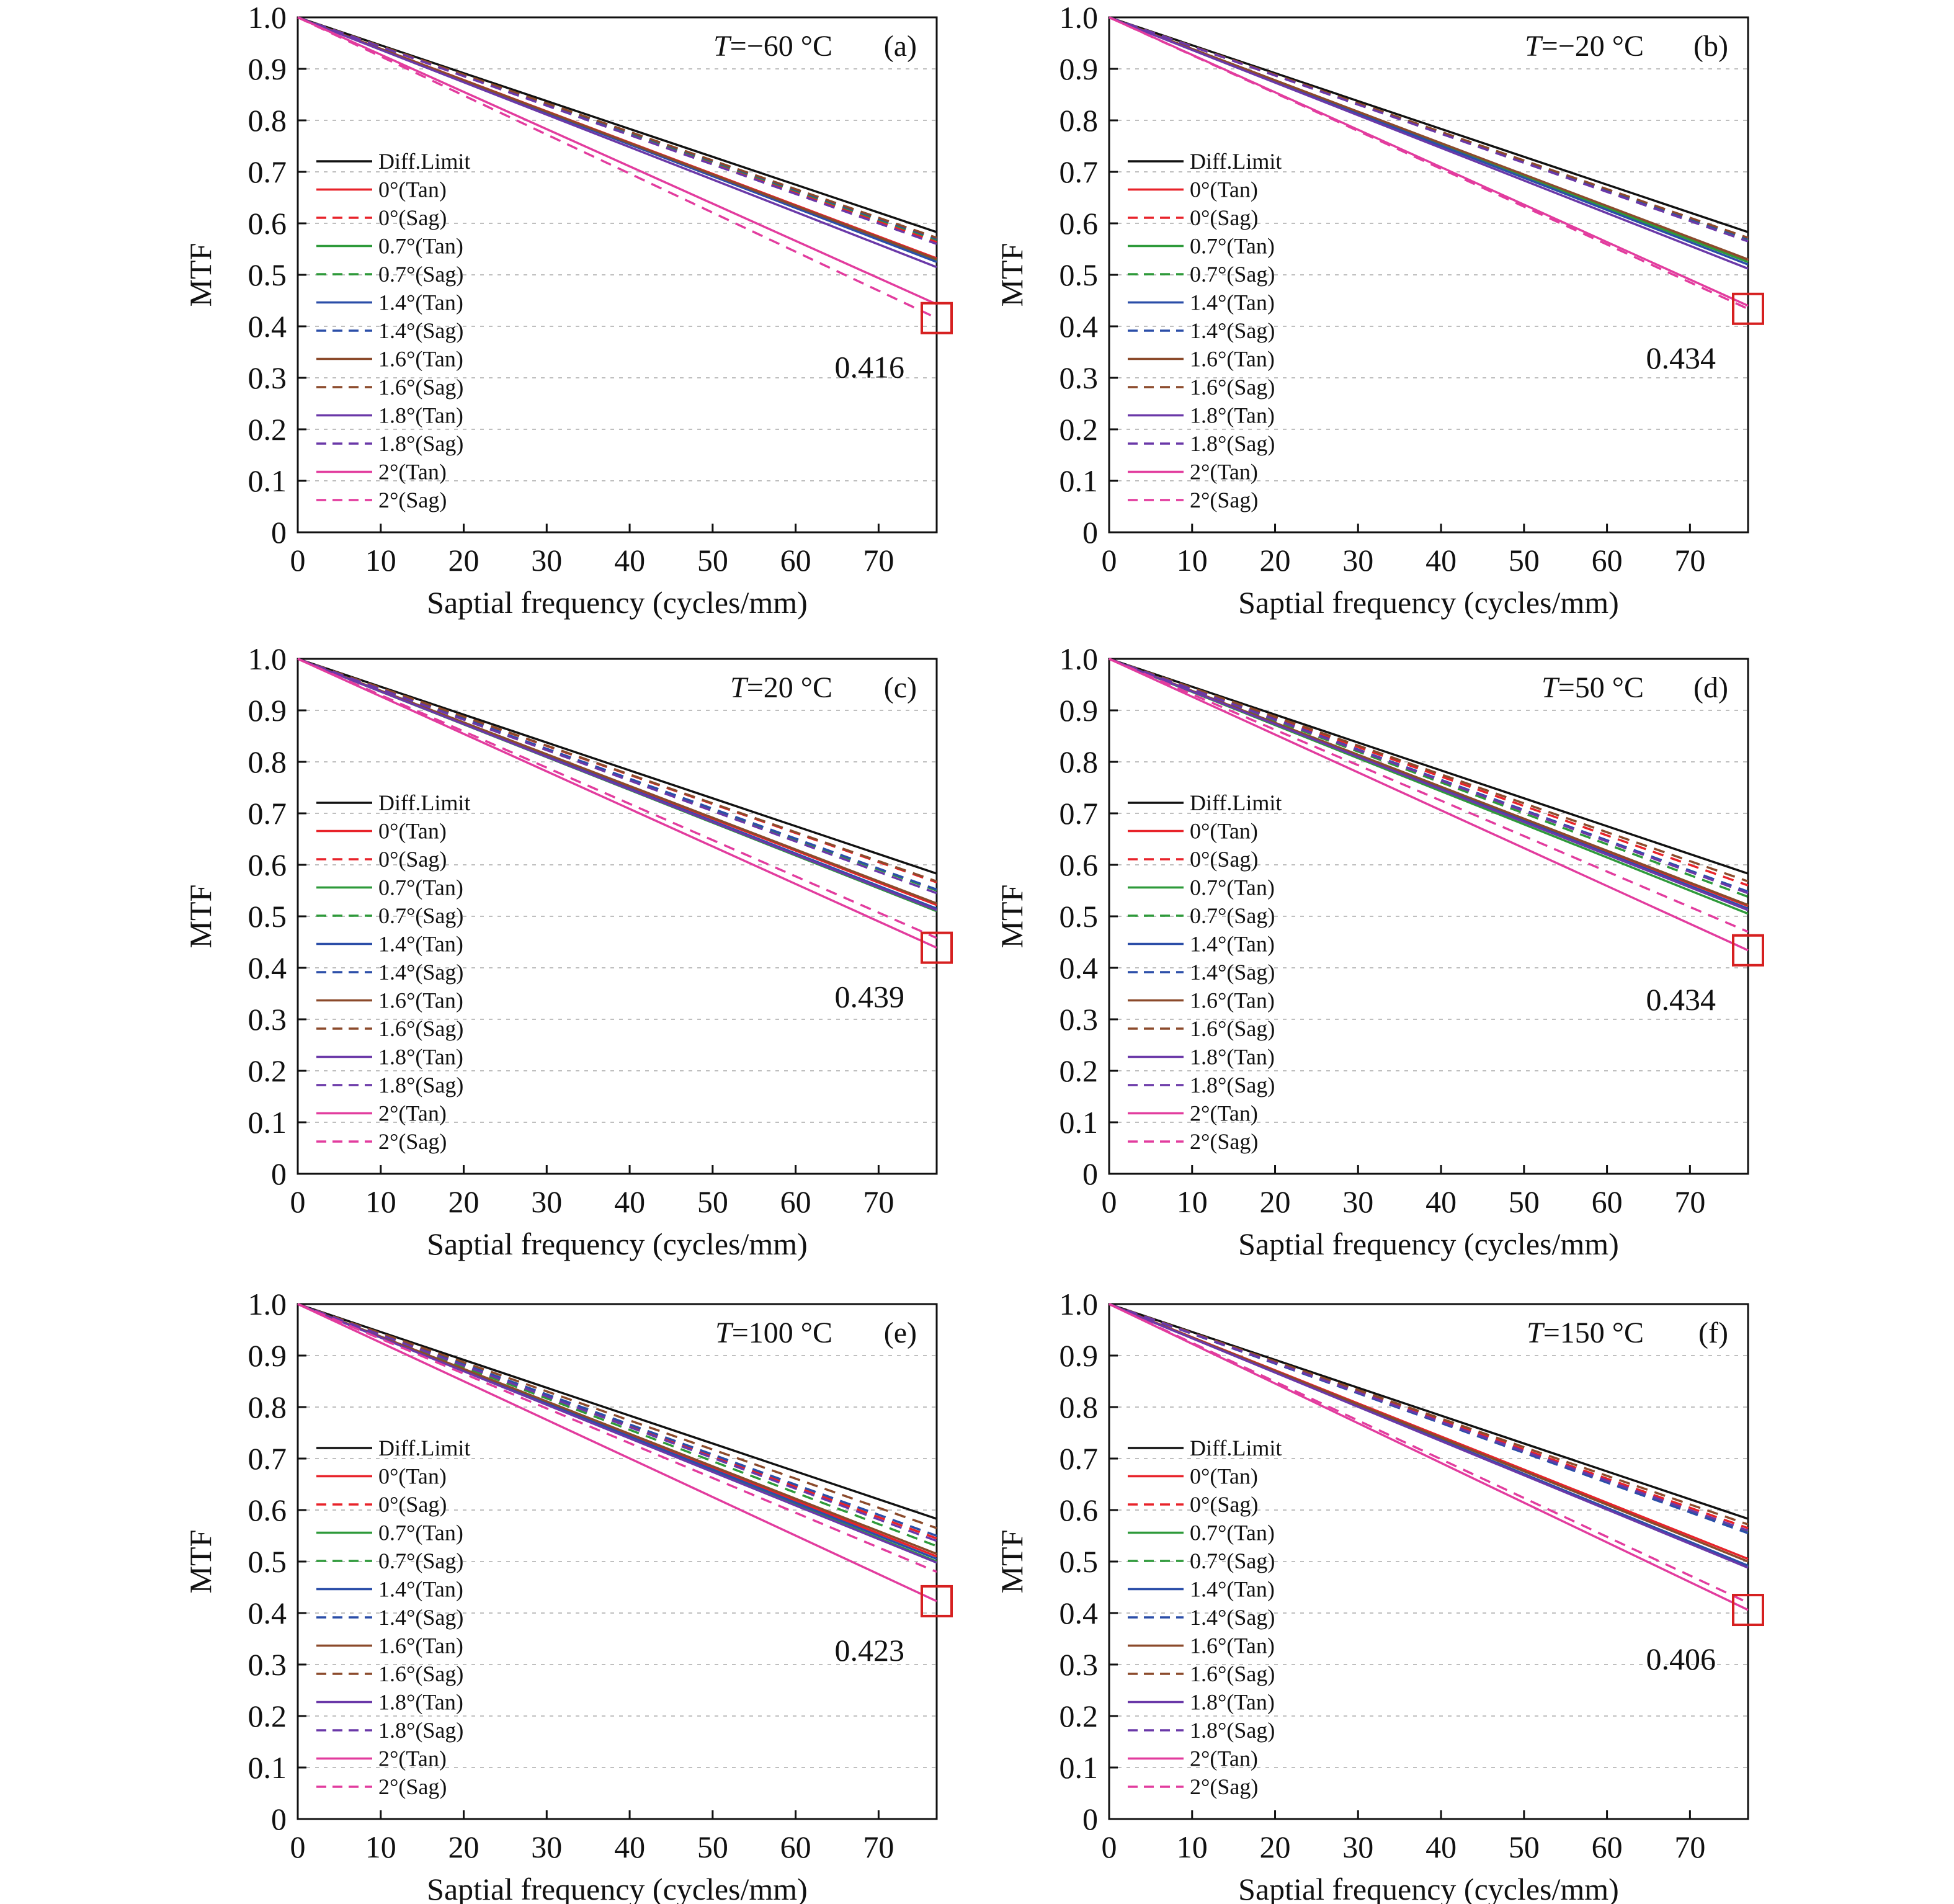 The image size is (1954, 1904). What do you see at coordinates (1079, 1458) in the screenshot?
I see `y-tick-label: 0.7` at bounding box center [1079, 1458].